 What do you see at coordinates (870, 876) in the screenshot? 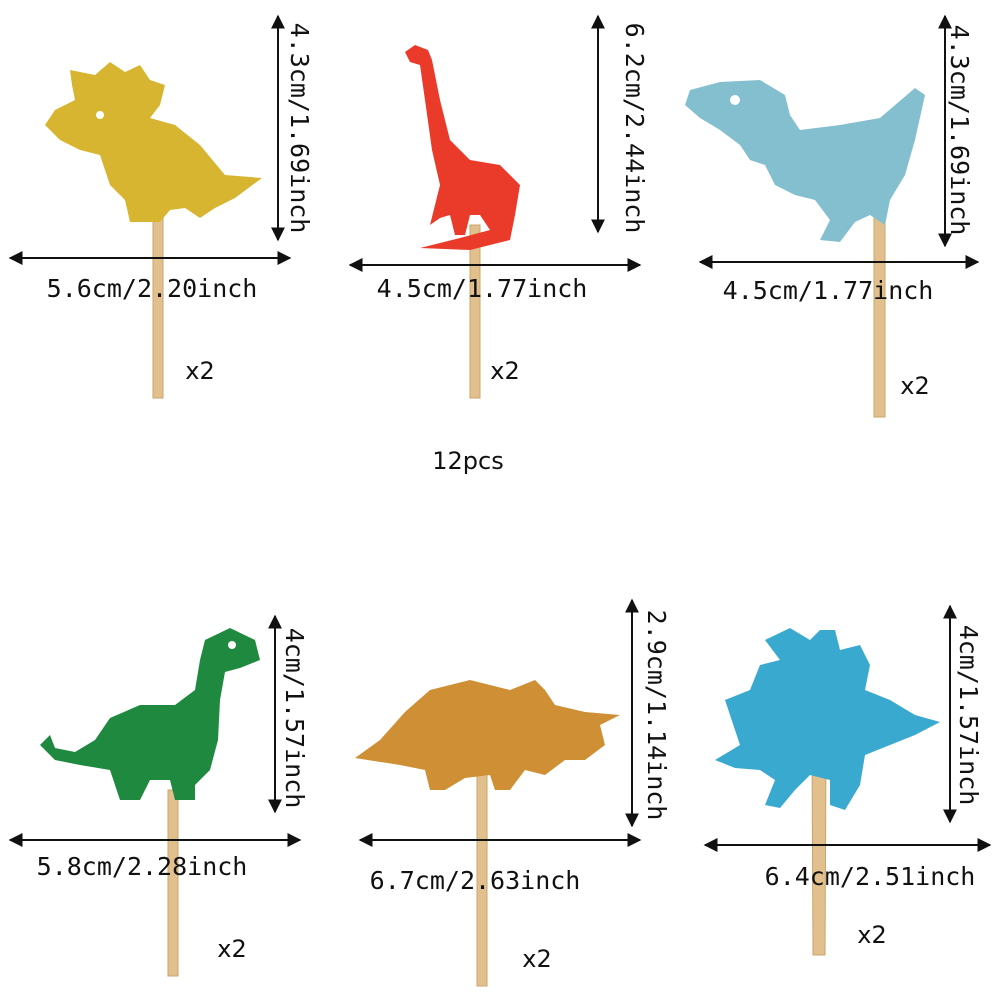
I see `width-label: 6.4cm/2.51inch` at bounding box center [870, 876].